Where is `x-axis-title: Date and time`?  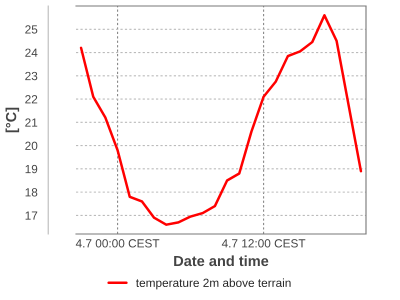 x-axis-title: Date and time is located at coordinates (221, 260).